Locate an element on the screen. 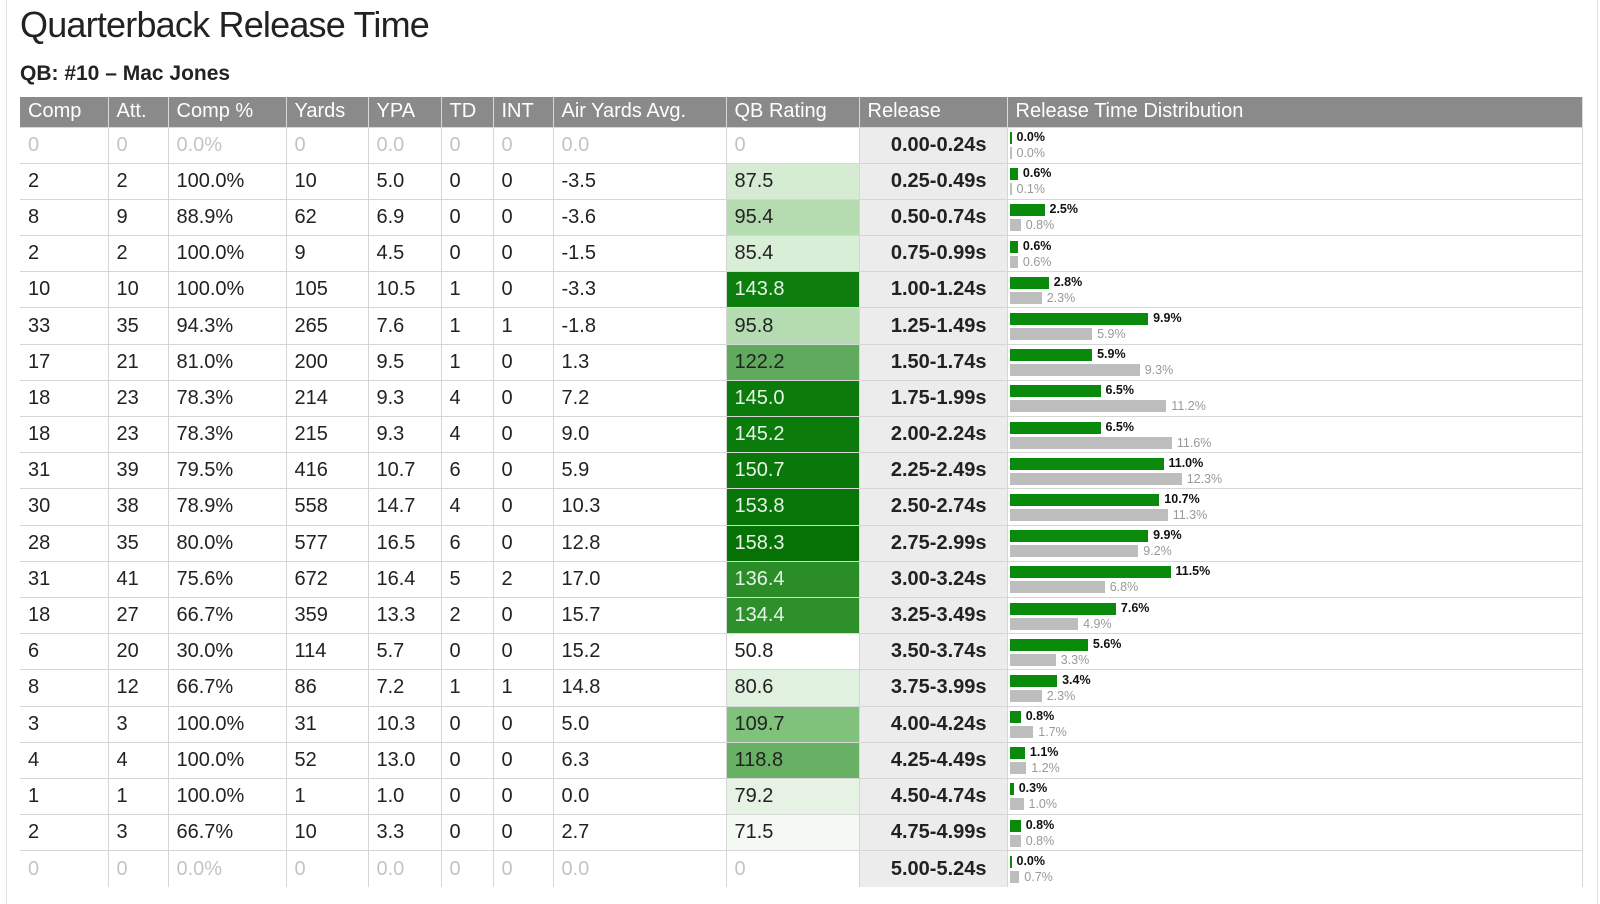 The width and height of the screenshot is (1600, 904). qb-rating-cell: 85.4 is located at coordinates (793, 253).